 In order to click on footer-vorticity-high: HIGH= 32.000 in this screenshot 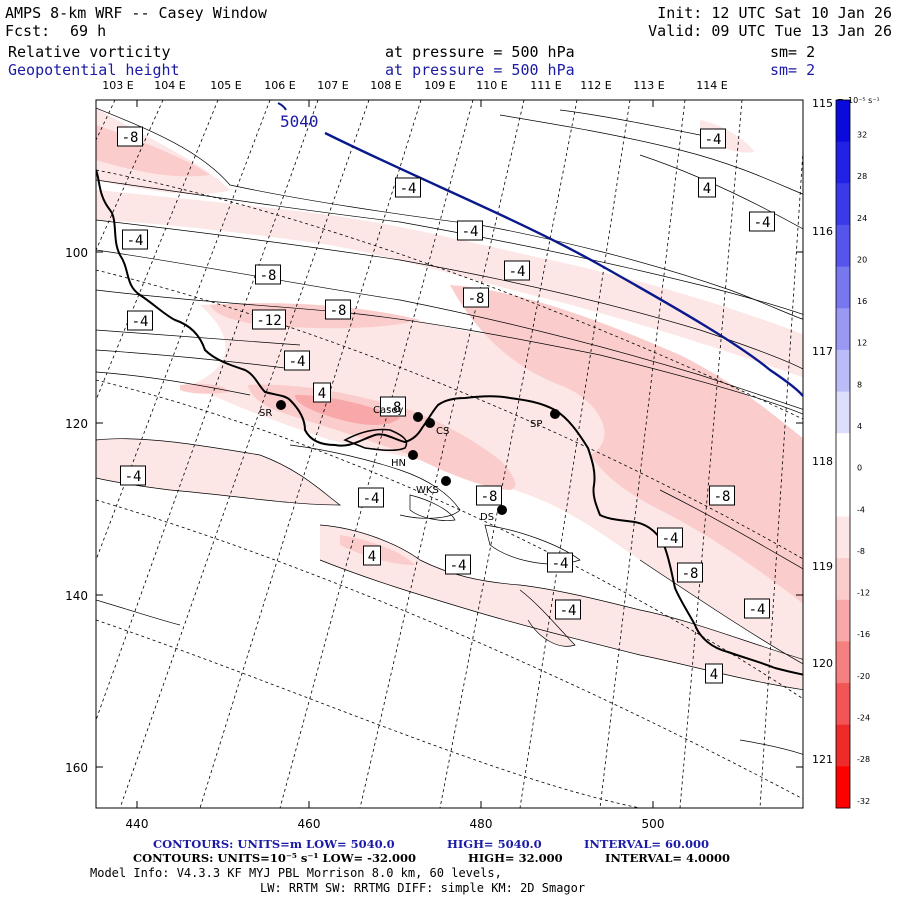, I will do `click(515, 858)`.